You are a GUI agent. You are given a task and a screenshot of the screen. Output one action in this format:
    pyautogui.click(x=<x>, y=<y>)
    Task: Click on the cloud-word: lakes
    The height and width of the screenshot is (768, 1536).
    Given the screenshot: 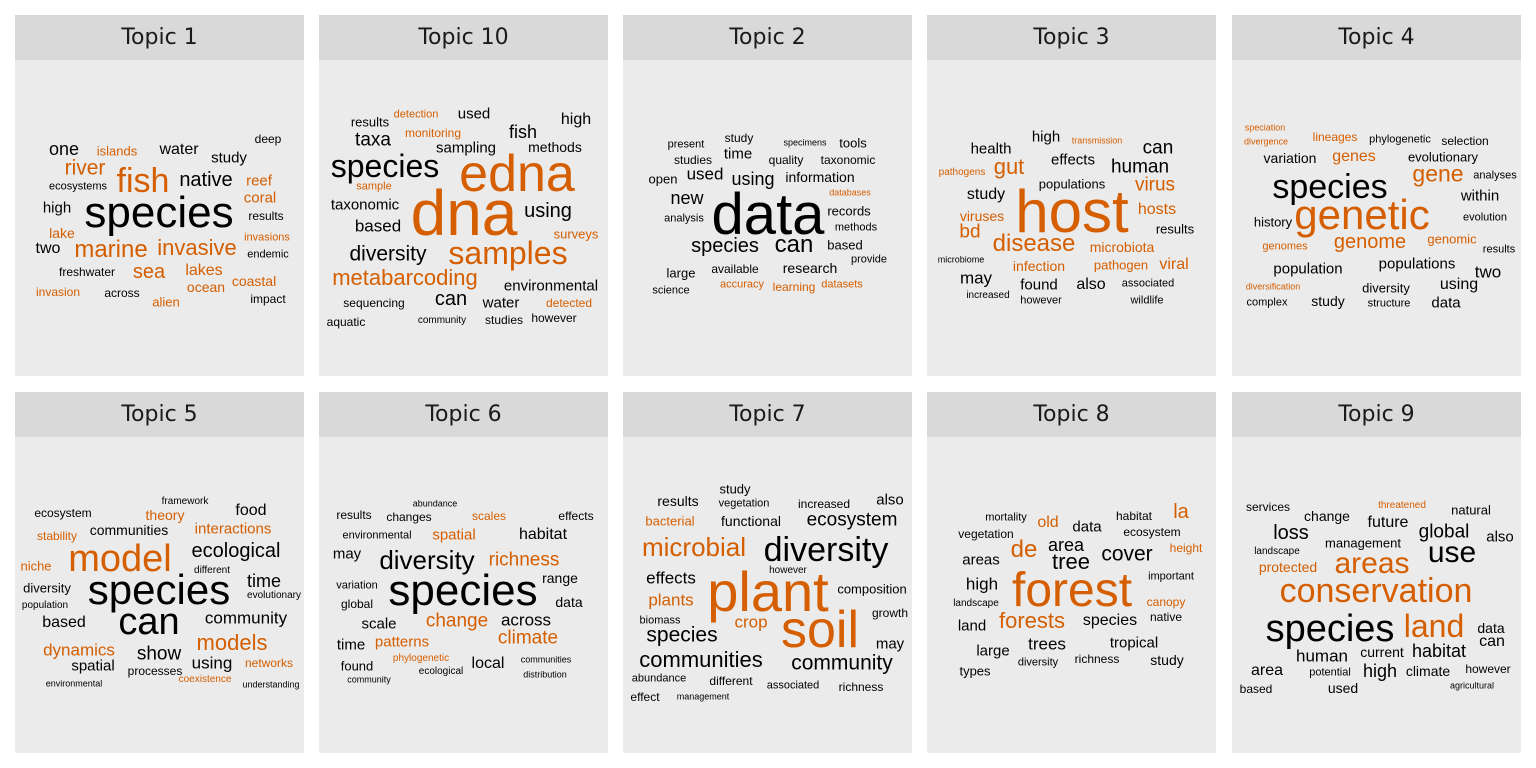 What is the action you would take?
    pyautogui.click(x=204, y=270)
    